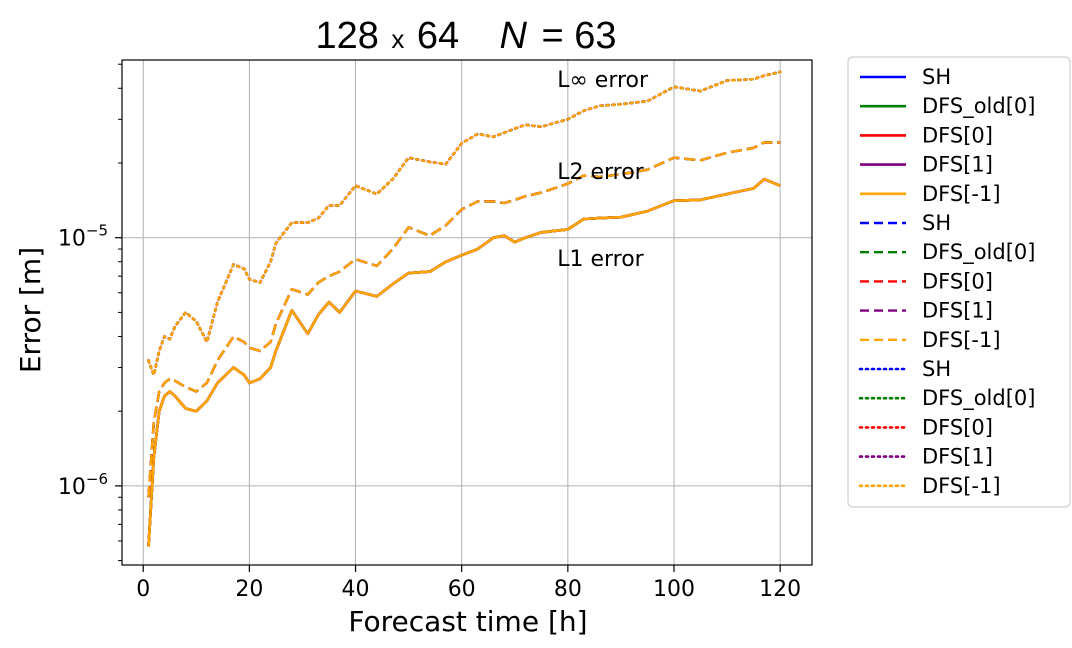 The image size is (1072, 648). Describe the element at coordinates (578, 36) in the screenshot. I see `title-n-value: = 63` at that location.